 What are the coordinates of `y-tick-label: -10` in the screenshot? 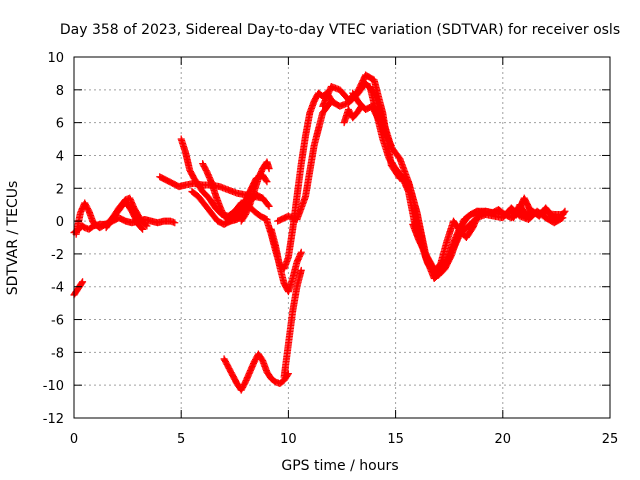 It's located at (53, 386).